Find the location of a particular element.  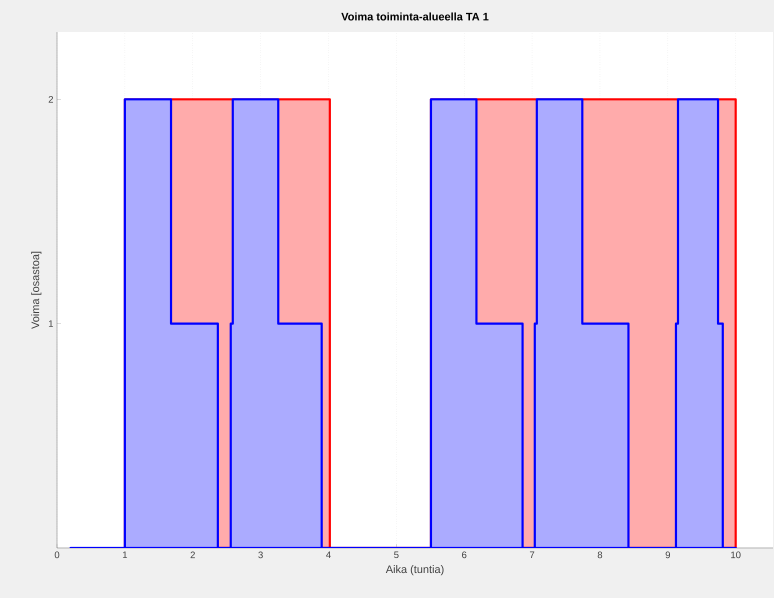

y-axis-title: Voima [osastoa] is located at coordinates (36, 290).